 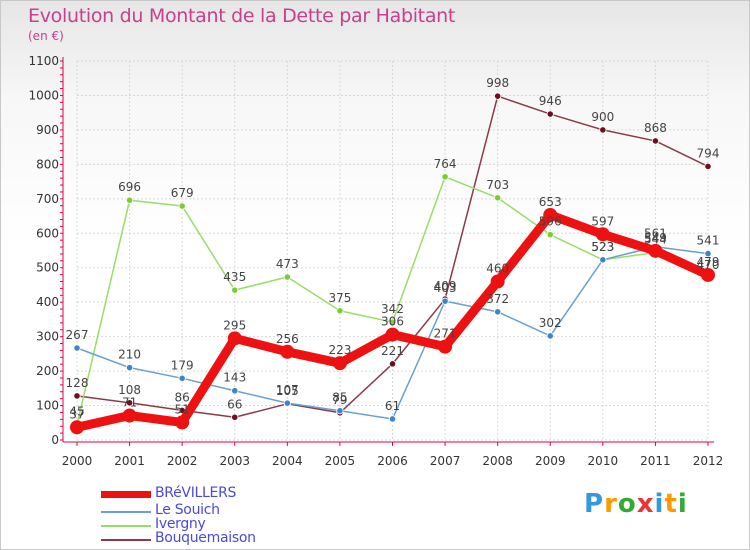 I want to click on data-label: 561, so click(x=655, y=234).